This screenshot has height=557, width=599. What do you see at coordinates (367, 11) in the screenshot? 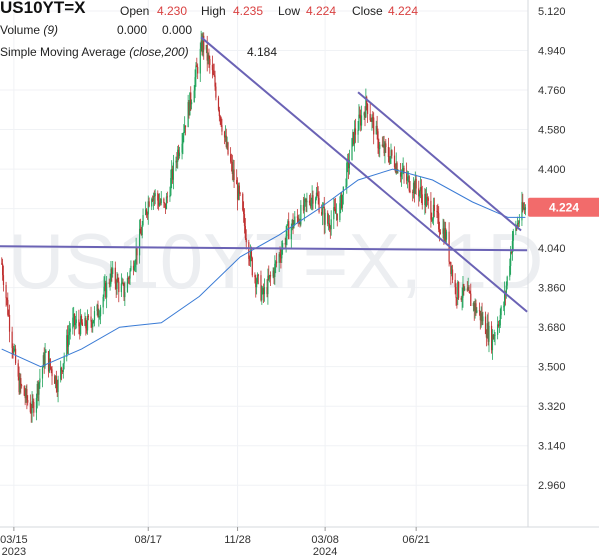
I see `close-label: Close` at bounding box center [367, 11].